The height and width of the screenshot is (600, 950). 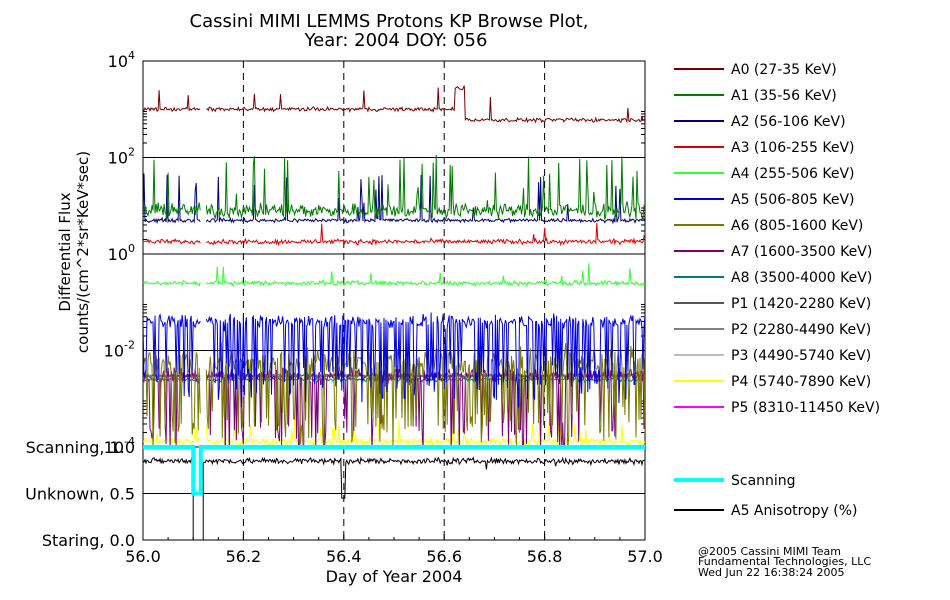 I want to click on x-tick-label: 56.2, so click(x=244, y=556).